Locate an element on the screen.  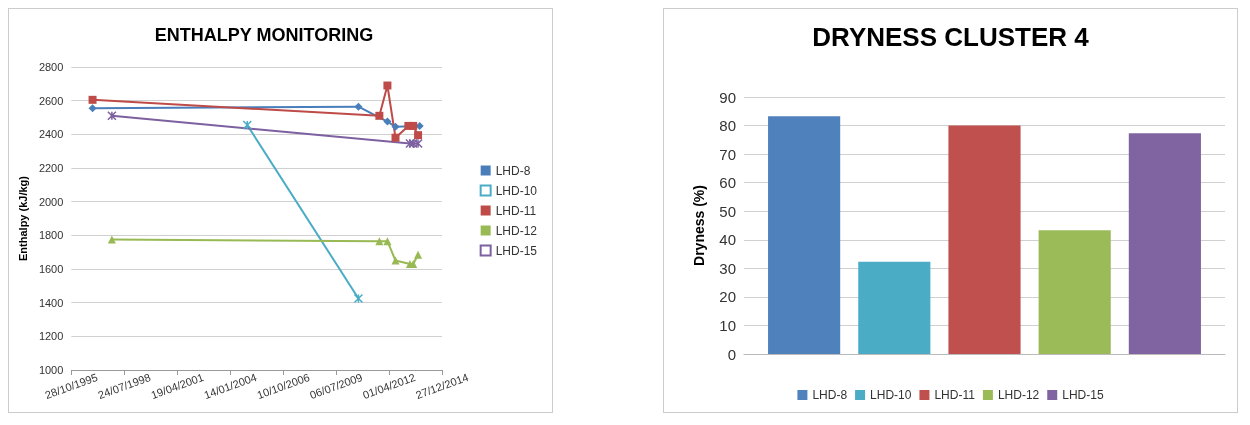
y-tick-label: 2600 is located at coordinates (51, 100).